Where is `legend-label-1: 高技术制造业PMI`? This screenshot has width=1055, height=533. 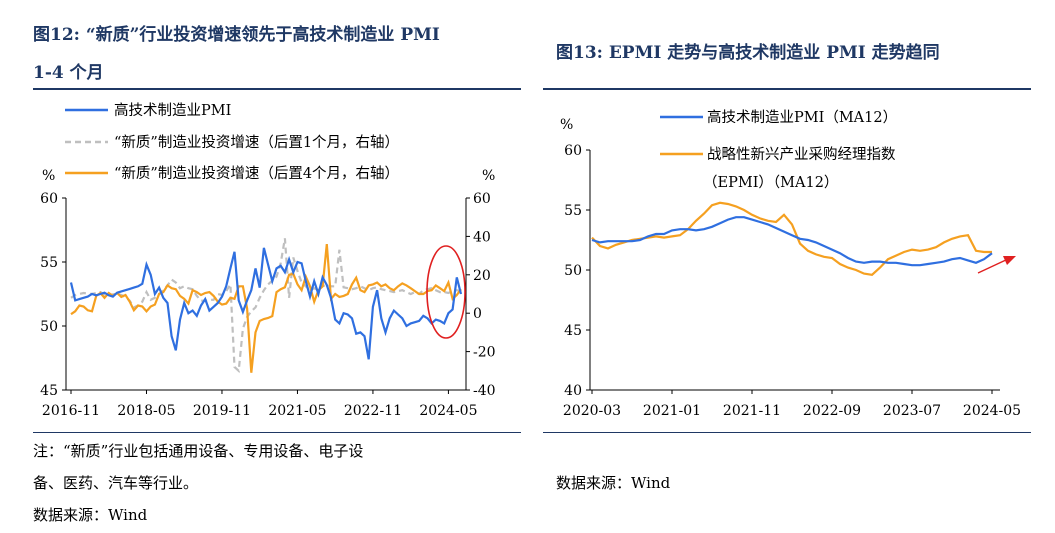 legend-label-1: 高技术制造业PMI is located at coordinates (172, 110).